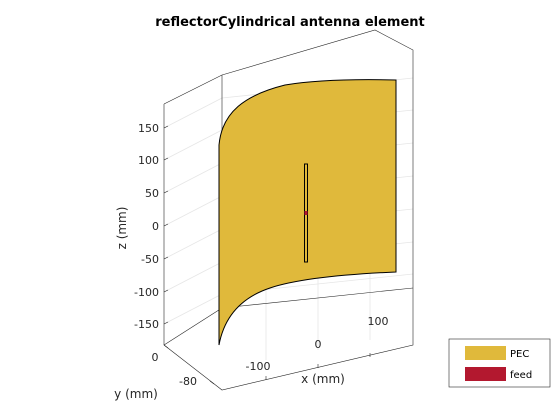 This screenshot has width=560, height=420. I want to click on legend: PEC feed, so click(499, 363).